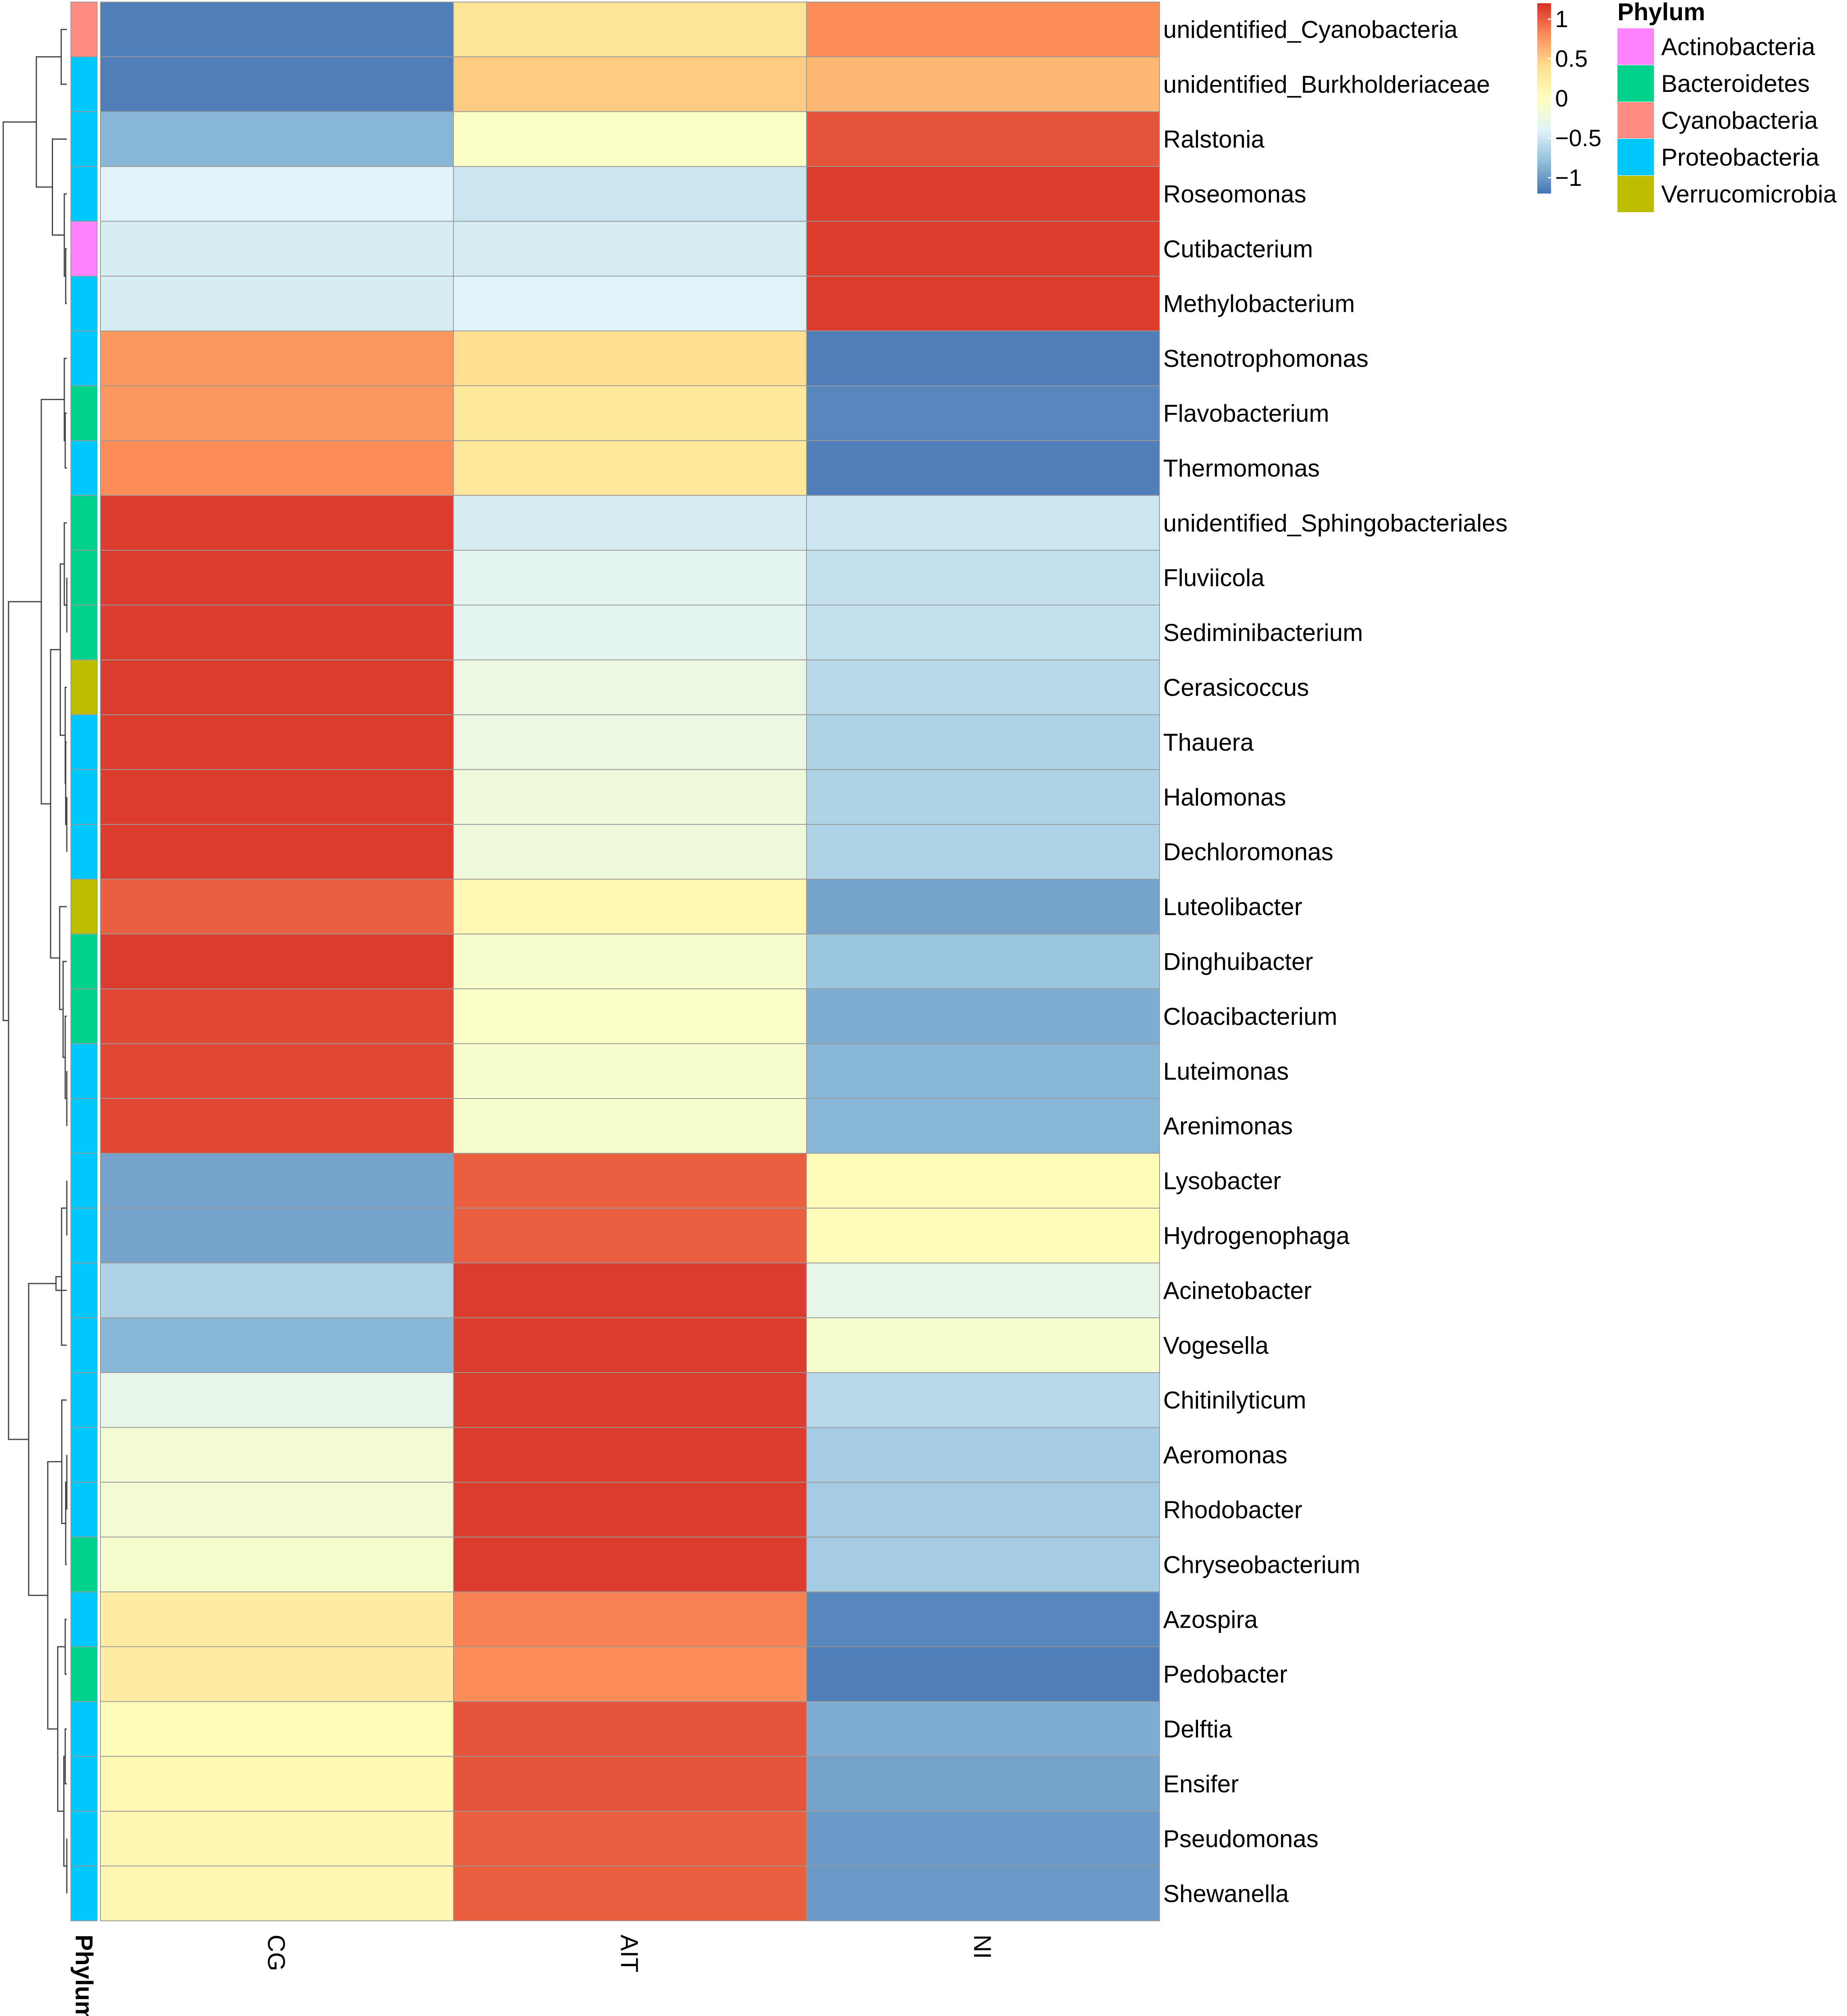 The image size is (1847, 2016). What do you see at coordinates (983, 1947) in the screenshot?
I see `column-label-ni: NI` at bounding box center [983, 1947].